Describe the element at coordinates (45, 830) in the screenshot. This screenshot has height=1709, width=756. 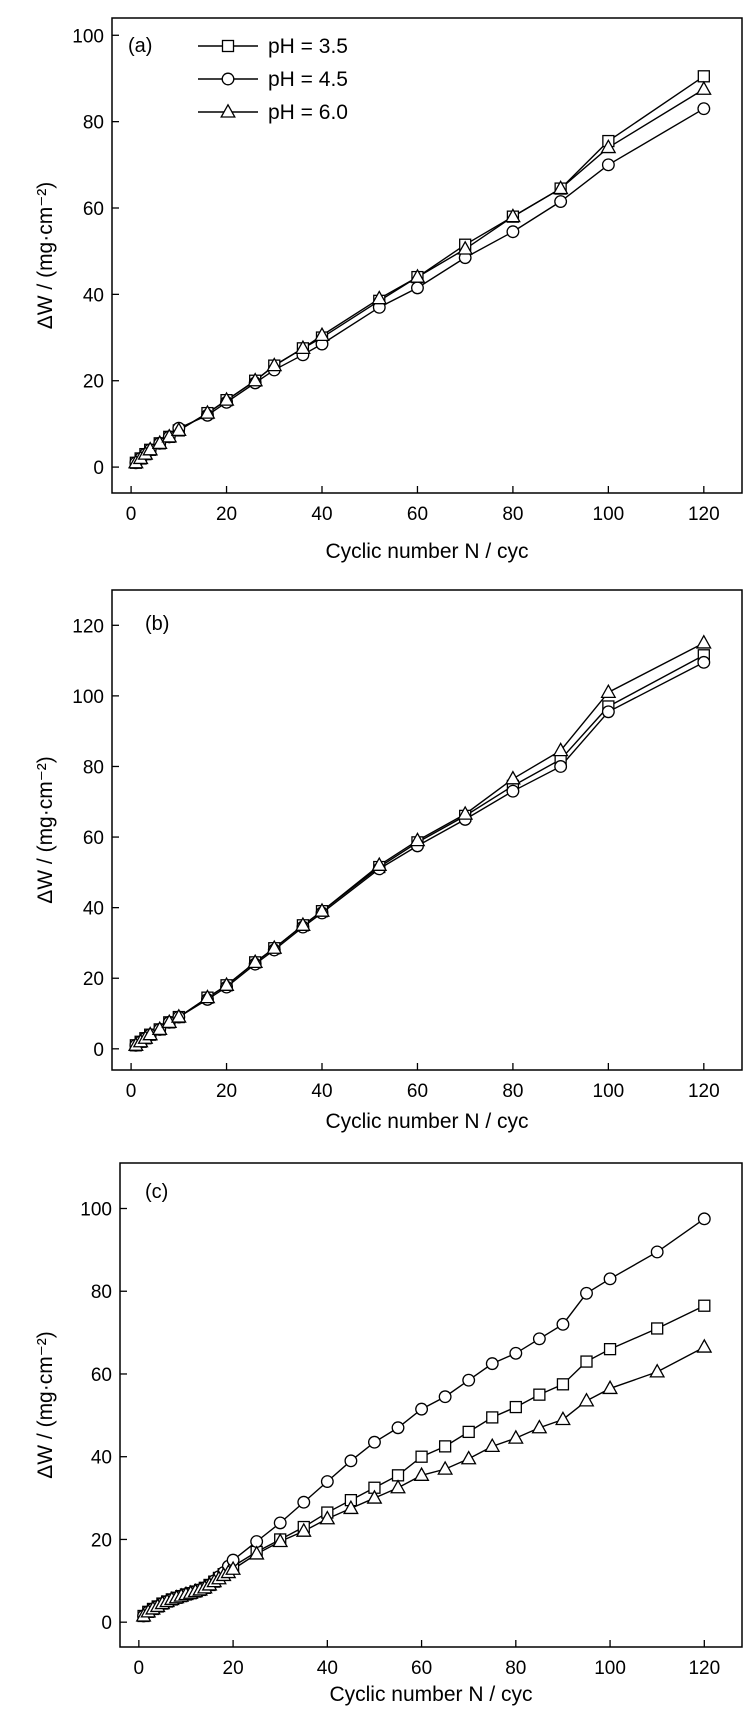
I see `y-axis-title: ΔW / (mg·cm⁻²)` at that location.